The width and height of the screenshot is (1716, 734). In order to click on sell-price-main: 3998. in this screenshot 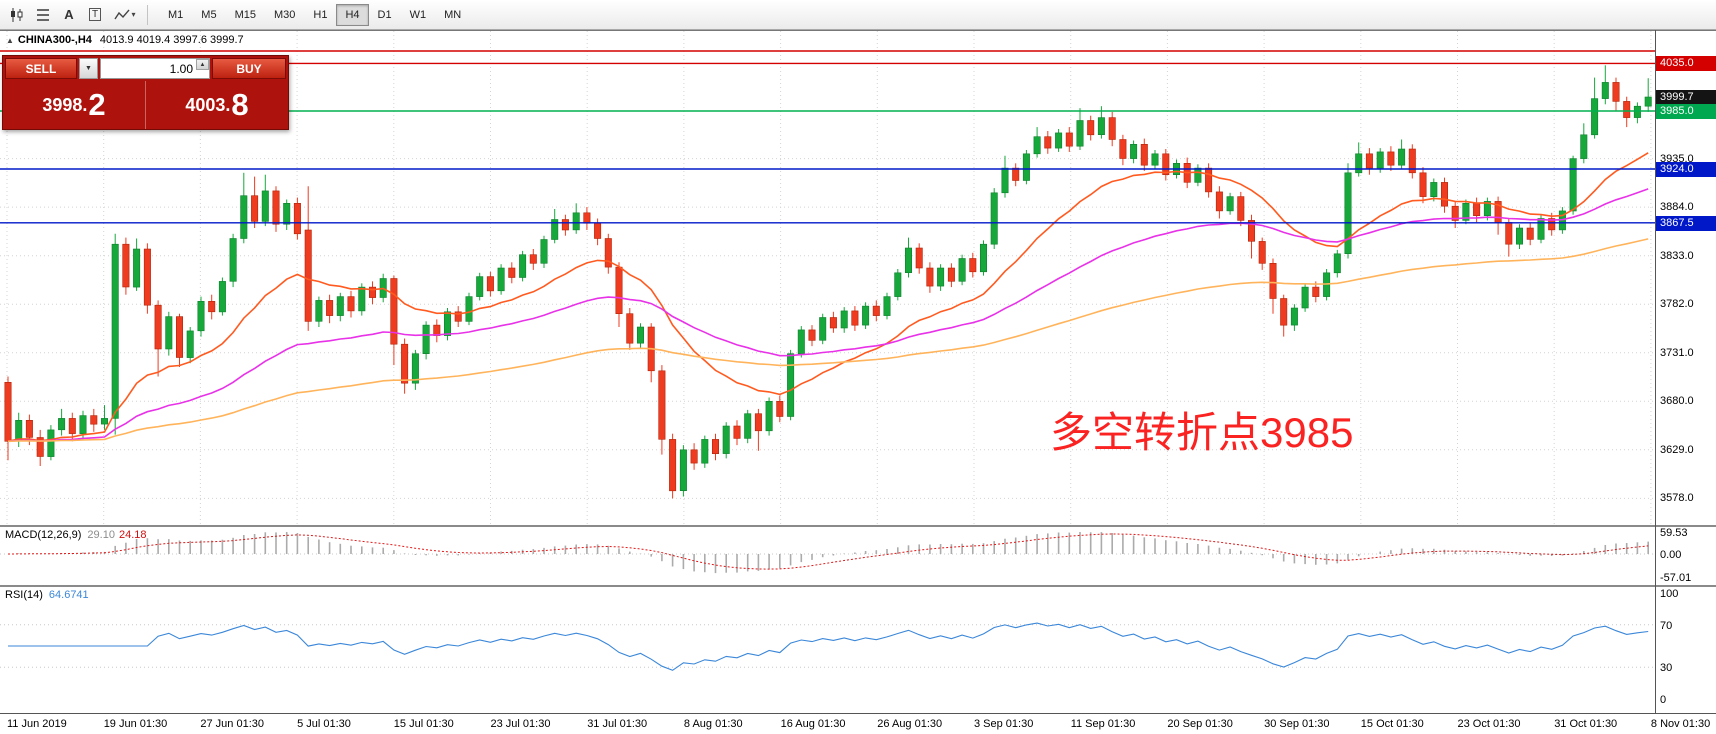, I will do `click(65, 104)`.